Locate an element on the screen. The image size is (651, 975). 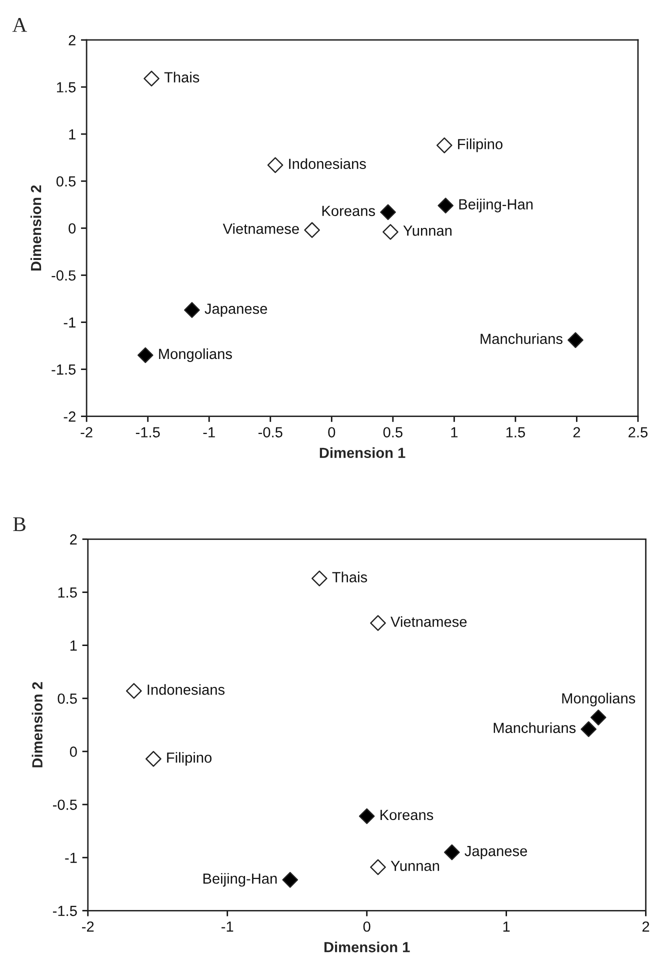
x-tick-label: -0.5 is located at coordinates (270, 432).